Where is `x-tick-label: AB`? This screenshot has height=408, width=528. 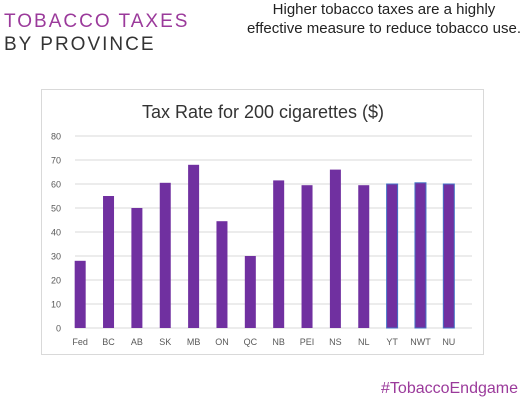
x-tick-label: AB is located at coordinates (137, 342).